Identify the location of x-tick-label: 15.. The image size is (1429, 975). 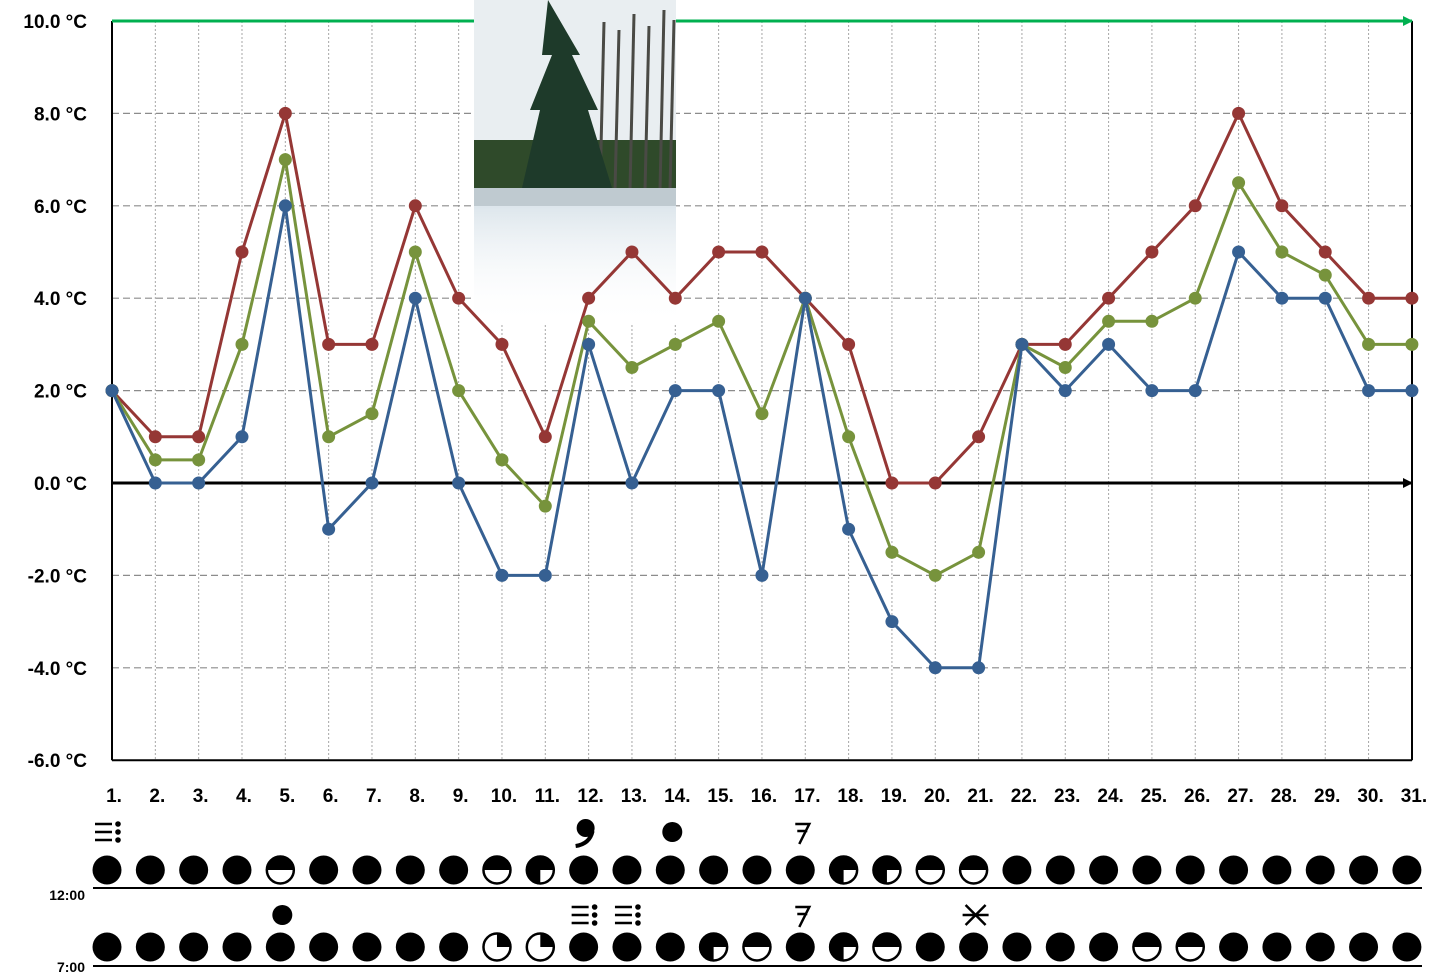
(720, 796).